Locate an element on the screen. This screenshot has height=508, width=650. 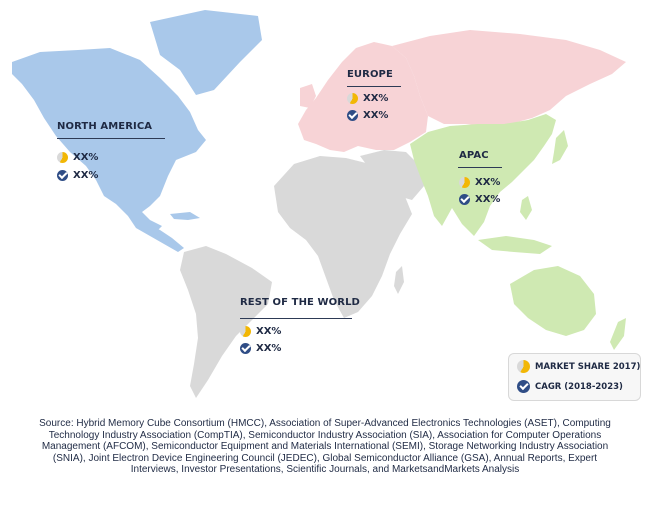
north-america-share: XX% is located at coordinates (77, 157).